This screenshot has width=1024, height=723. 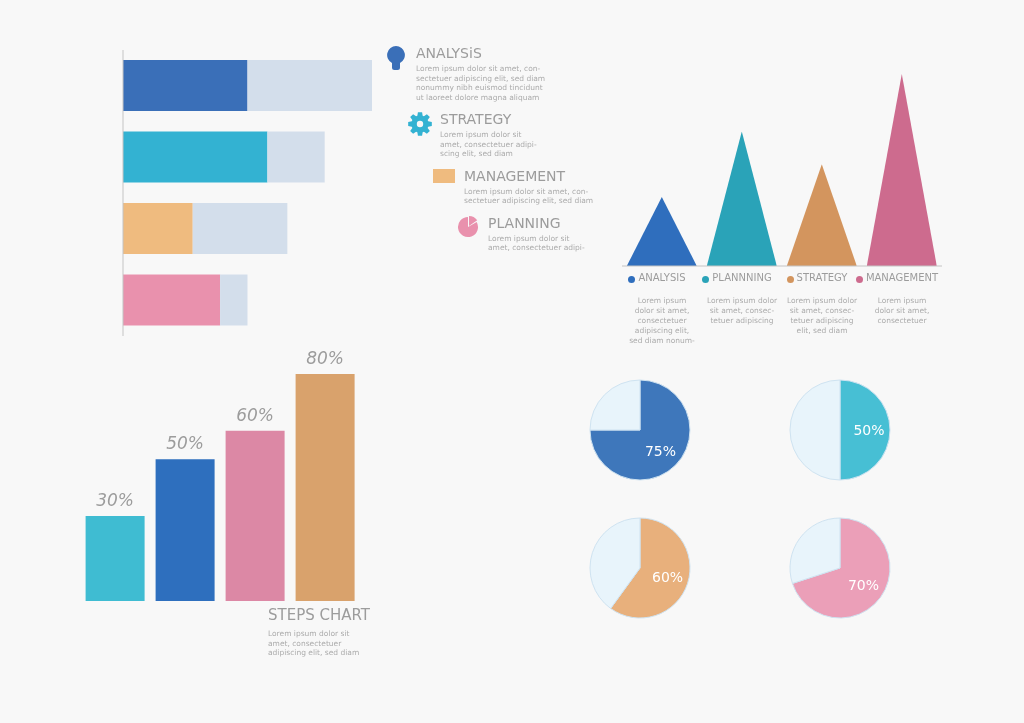 What do you see at coordinates (449, 53) in the screenshot?
I see `legend-label: ANALYSiS` at bounding box center [449, 53].